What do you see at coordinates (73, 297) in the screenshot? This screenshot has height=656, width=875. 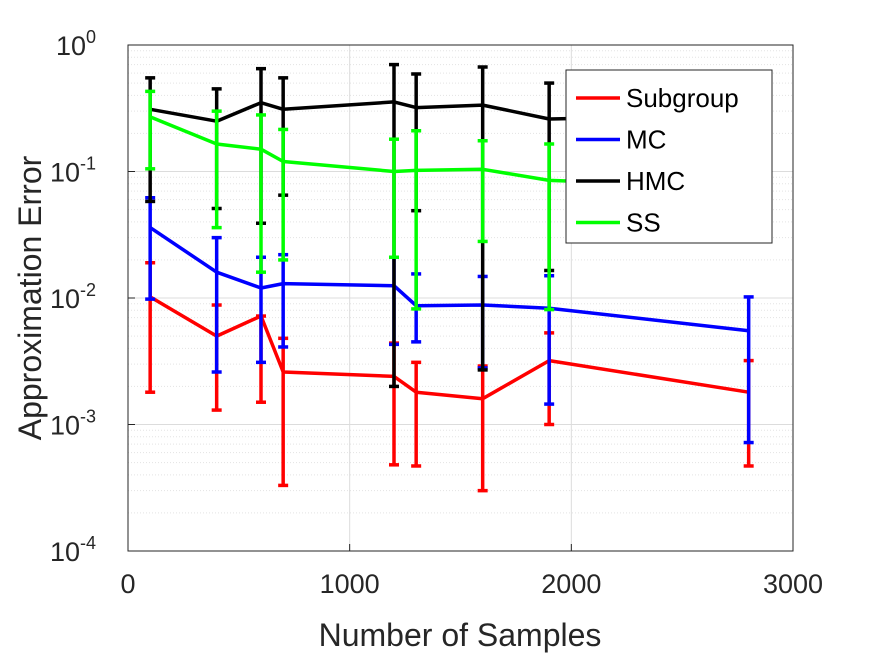 I see `y-tick-label: 10⁻²` at bounding box center [73, 297].